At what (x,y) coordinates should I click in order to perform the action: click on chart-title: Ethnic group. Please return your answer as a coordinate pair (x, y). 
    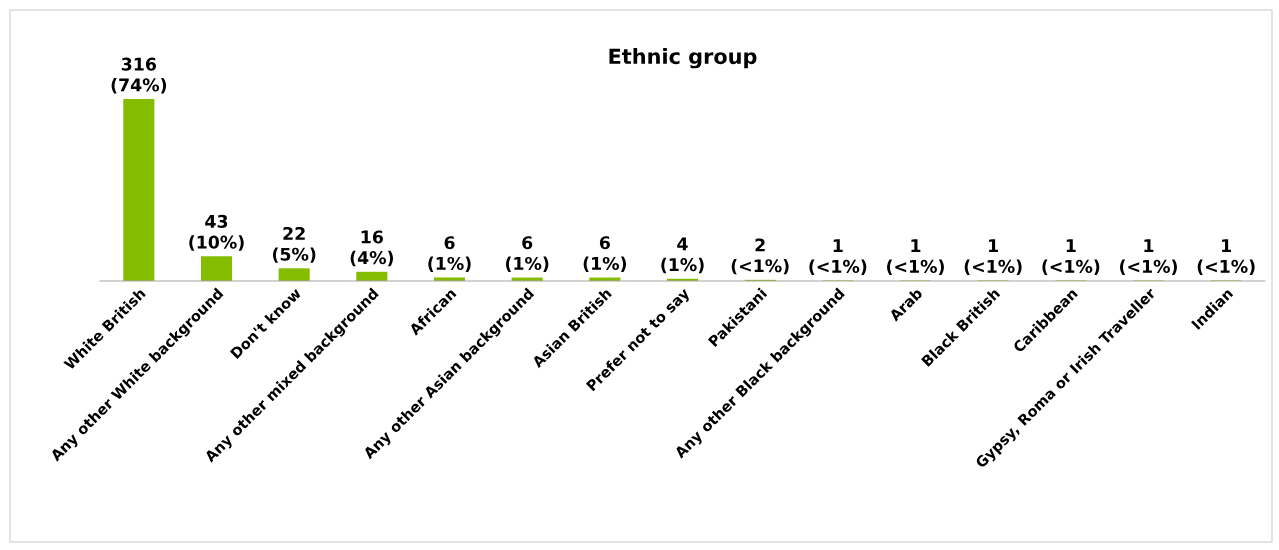
    Looking at the image, I should click on (683, 58).